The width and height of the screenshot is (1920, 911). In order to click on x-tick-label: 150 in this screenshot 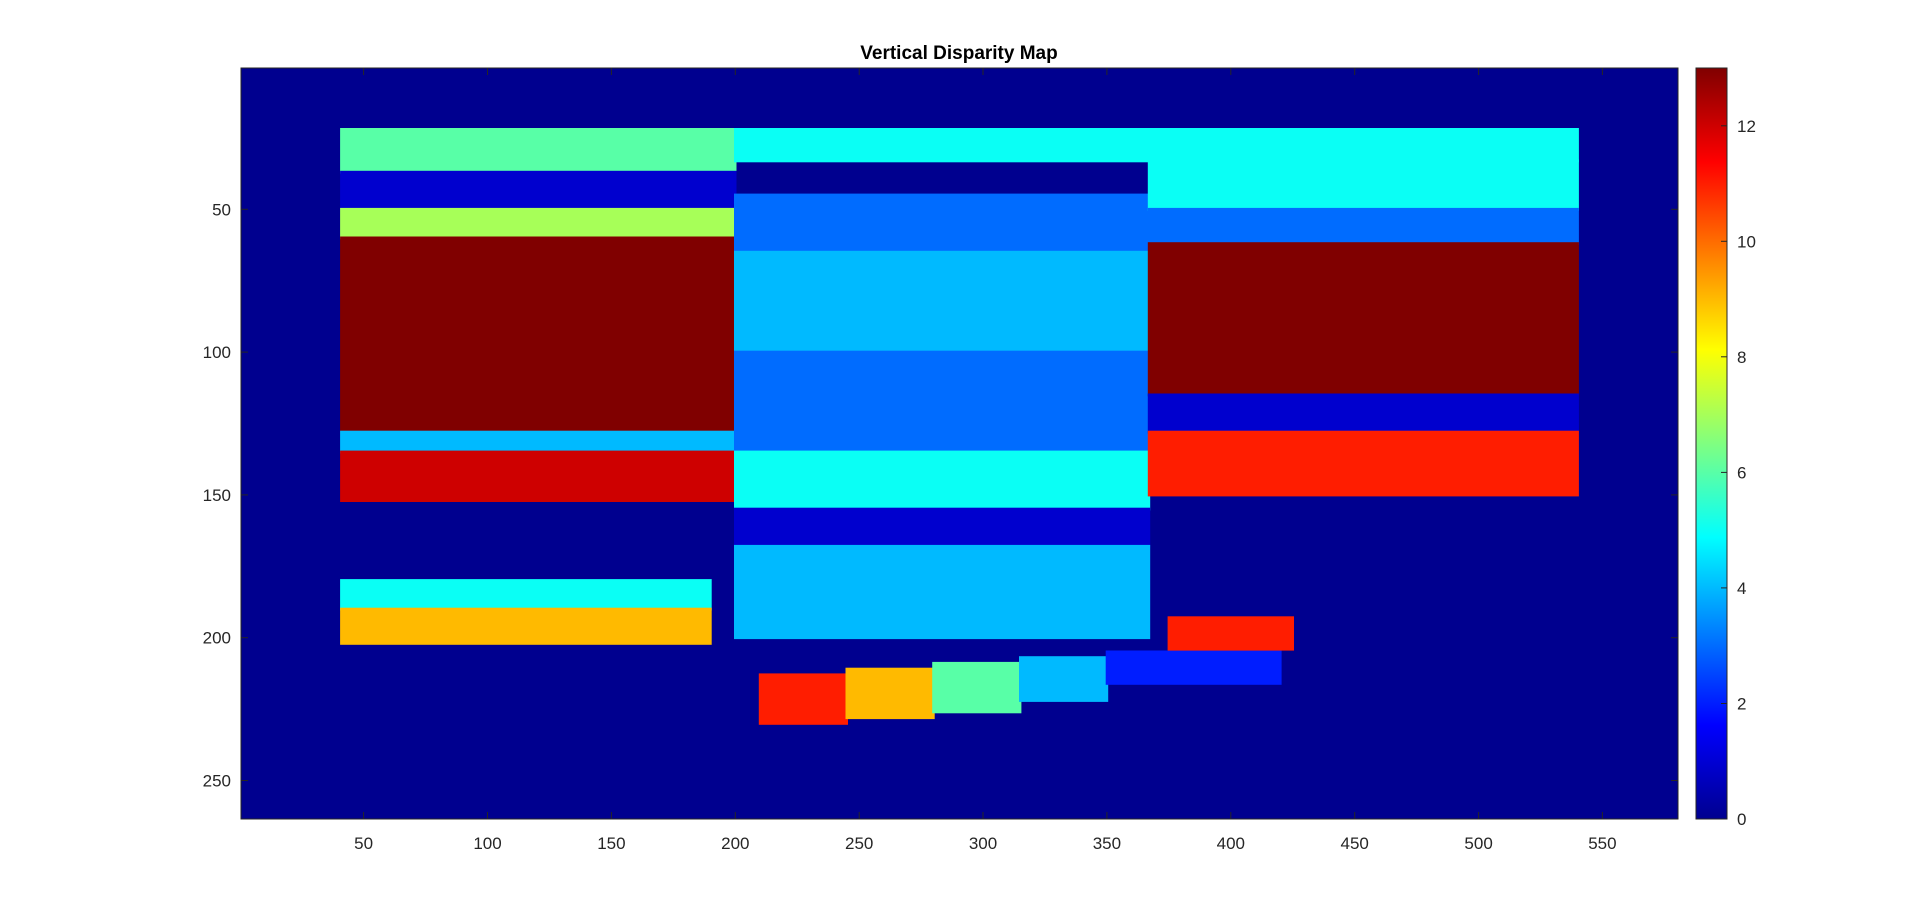, I will do `click(611, 843)`.